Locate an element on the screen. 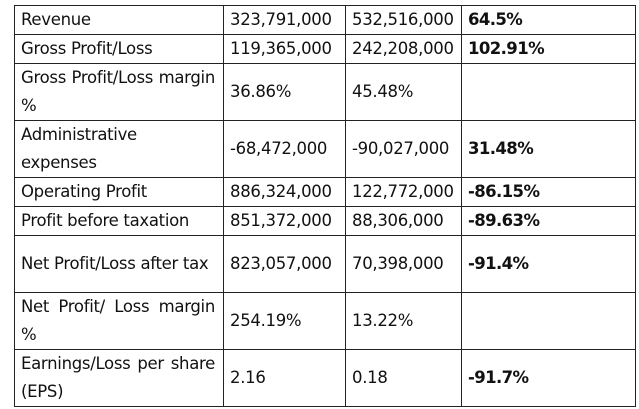  value-cell-period-2: 242,208,000 is located at coordinates (403, 49).